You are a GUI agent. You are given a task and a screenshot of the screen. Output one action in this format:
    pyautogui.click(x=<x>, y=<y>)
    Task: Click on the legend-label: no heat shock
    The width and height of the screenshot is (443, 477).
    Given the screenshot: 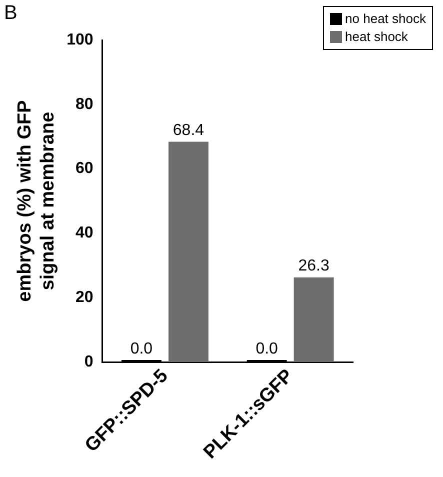 What is the action you would take?
    pyautogui.click(x=385, y=19)
    